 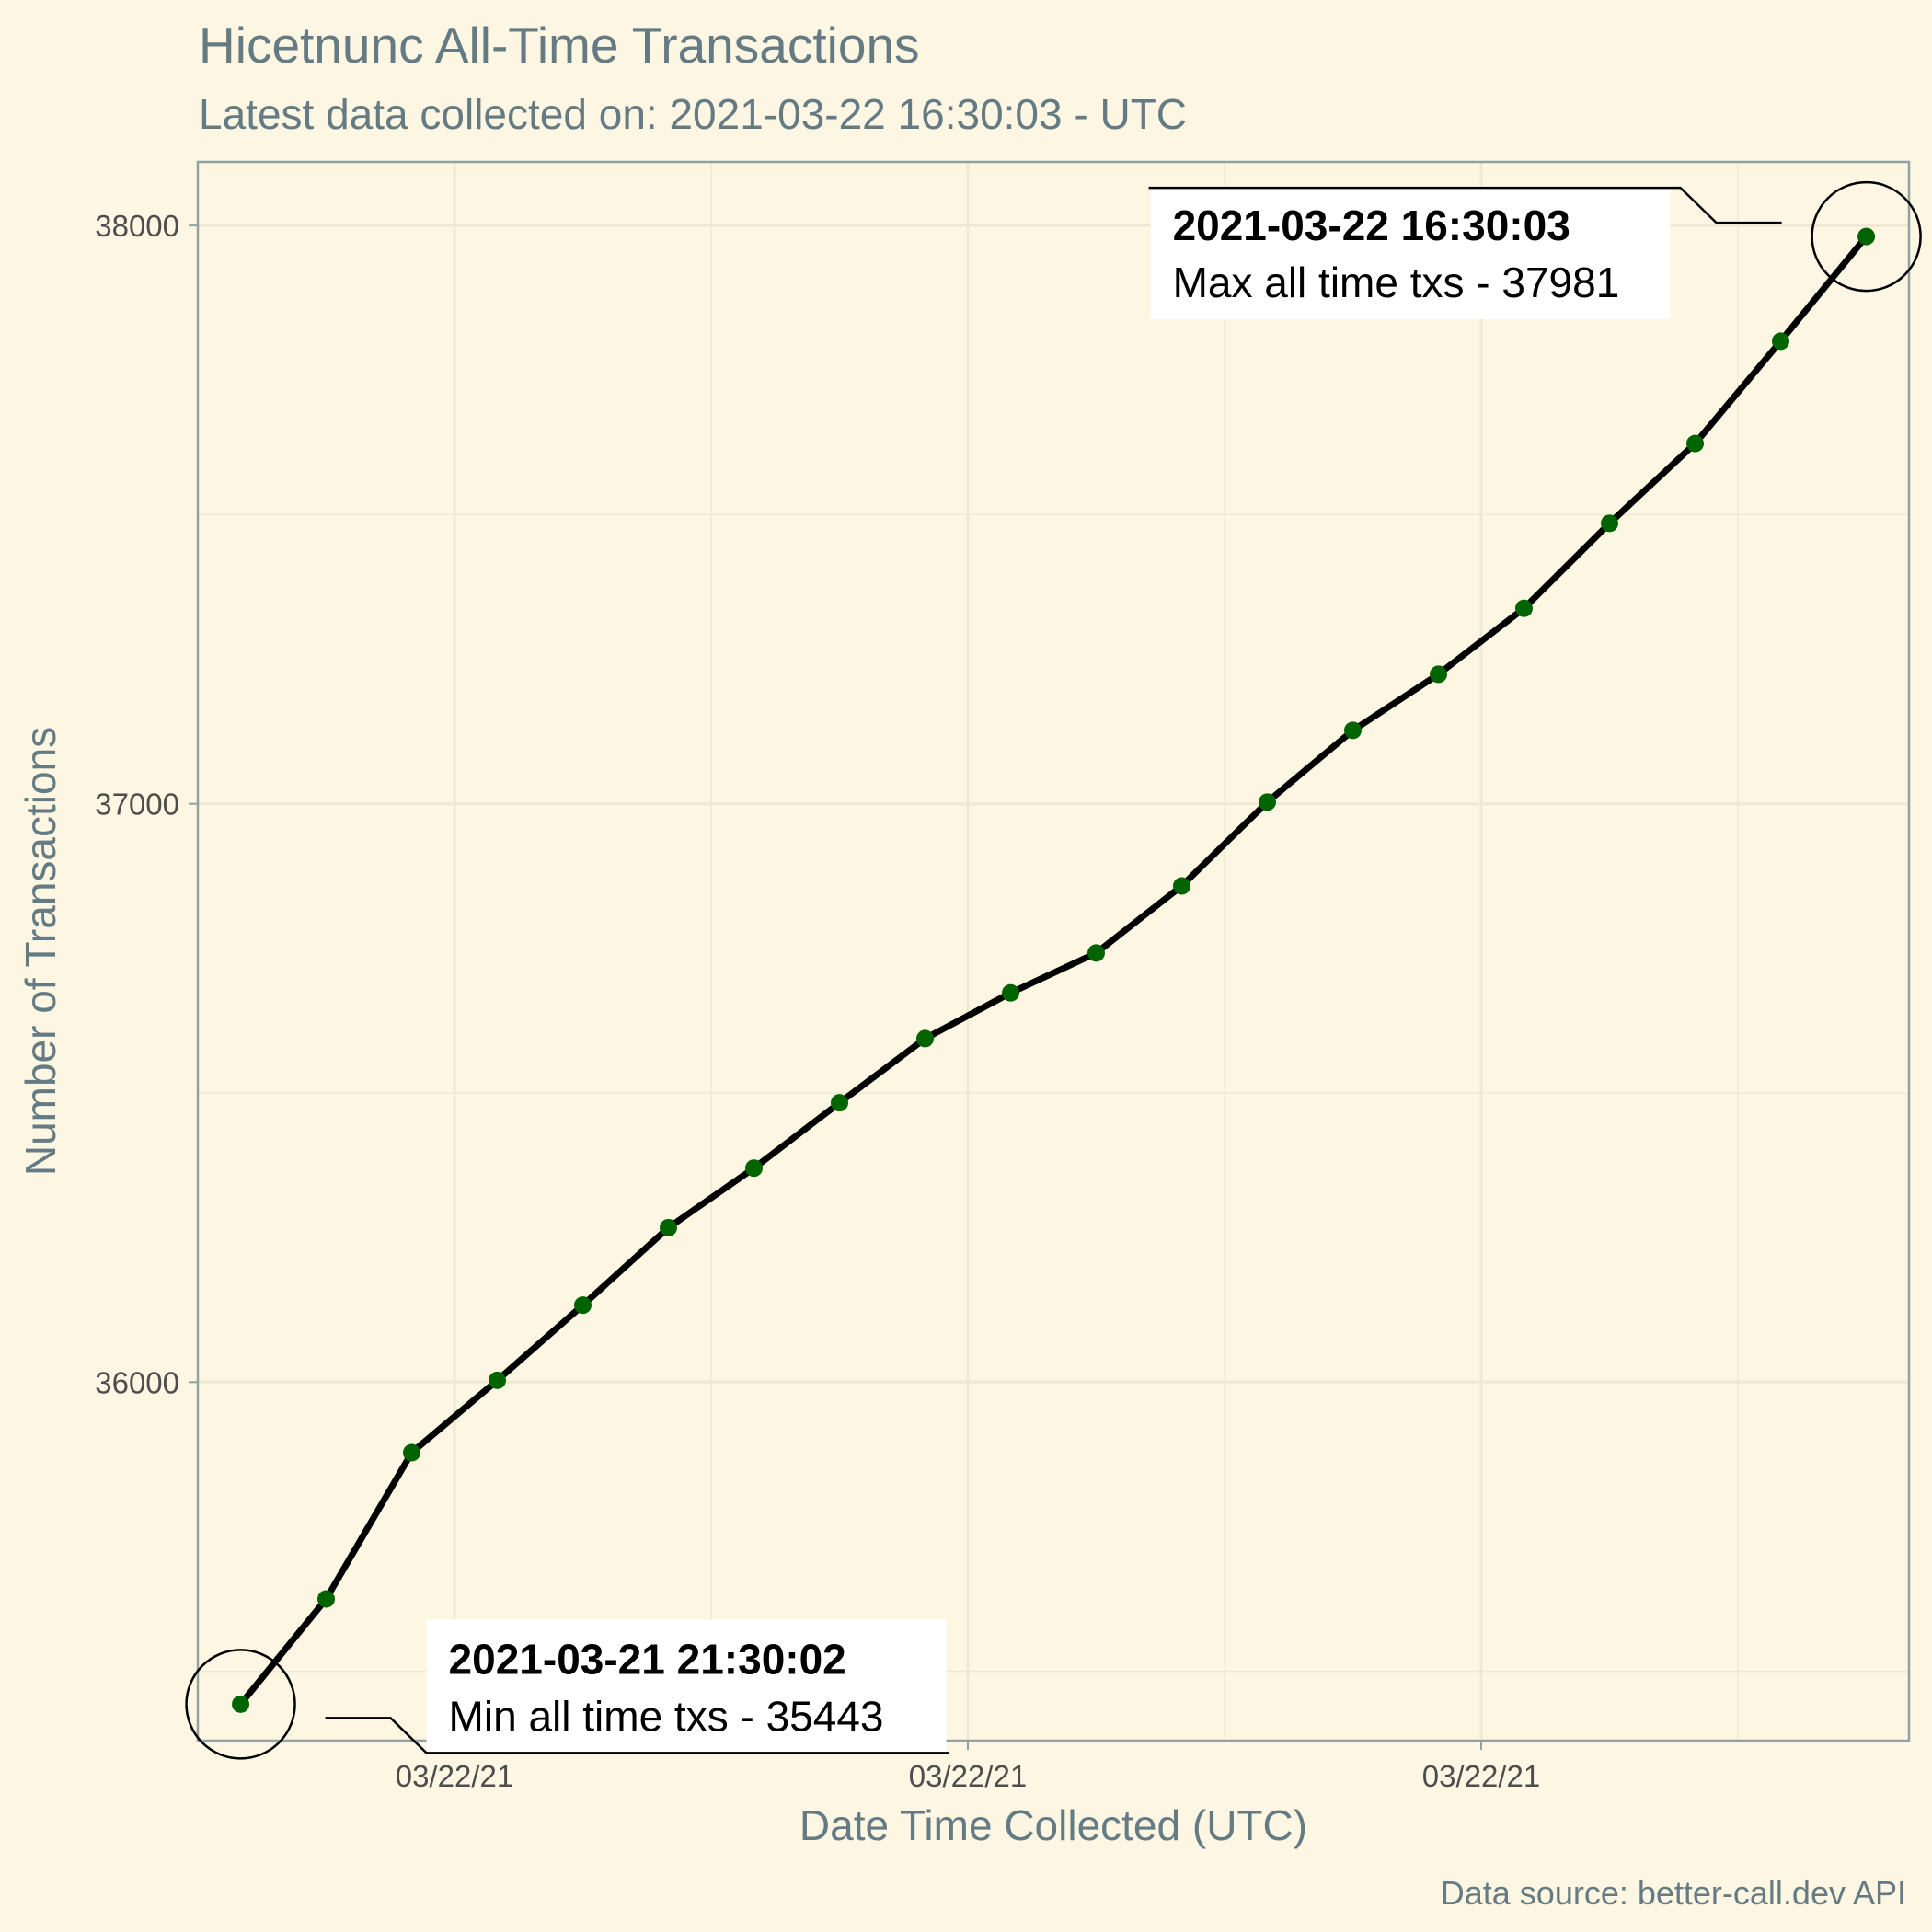 I want to click on max-highlight-circle, so click(x=1866, y=236).